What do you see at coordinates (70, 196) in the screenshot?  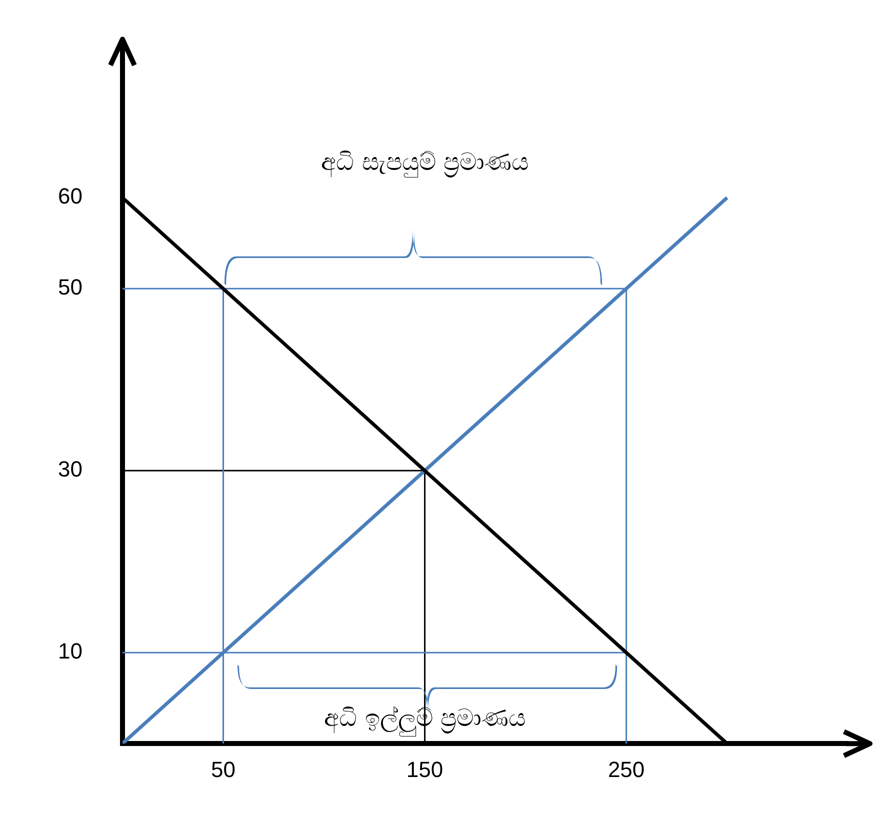 I see `y-tick-label: 60` at bounding box center [70, 196].